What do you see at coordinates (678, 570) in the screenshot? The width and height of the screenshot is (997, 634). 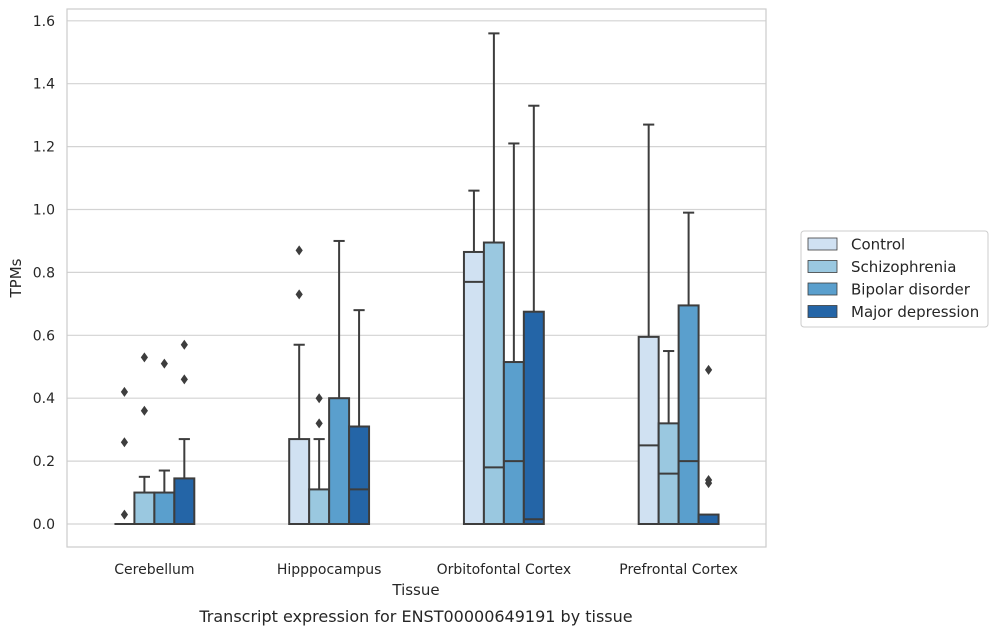 I see `x-tick-label: Prefrontal Cortex` at bounding box center [678, 570].